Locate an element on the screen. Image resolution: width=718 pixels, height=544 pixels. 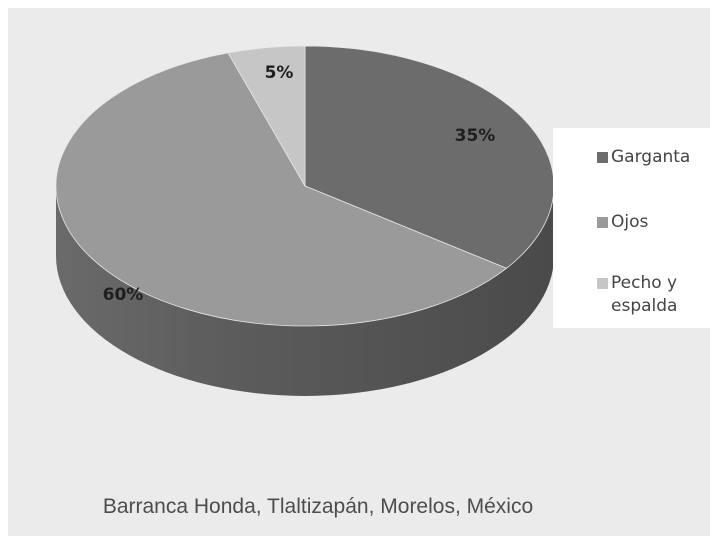
legend-label-garganta: Garganta is located at coordinates (651, 157).